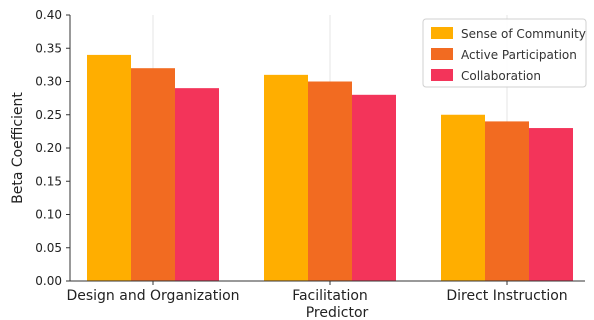 The height and width of the screenshot is (320, 594). What do you see at coordinates (152, 296) in the screenshot?
I see `x-tick-label: Design and Organization` at bounding box center [152, 296].